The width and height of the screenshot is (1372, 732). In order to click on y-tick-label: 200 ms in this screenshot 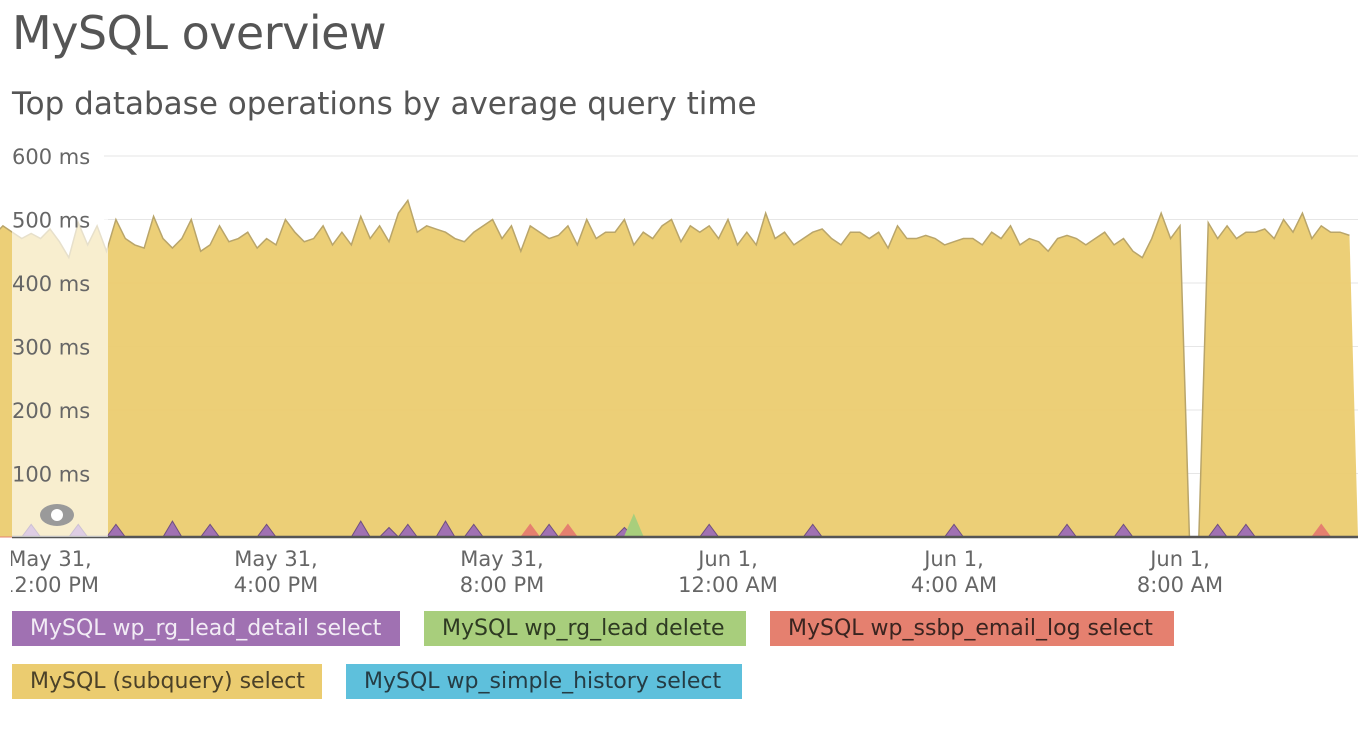, I will do `click(51, 411)`.